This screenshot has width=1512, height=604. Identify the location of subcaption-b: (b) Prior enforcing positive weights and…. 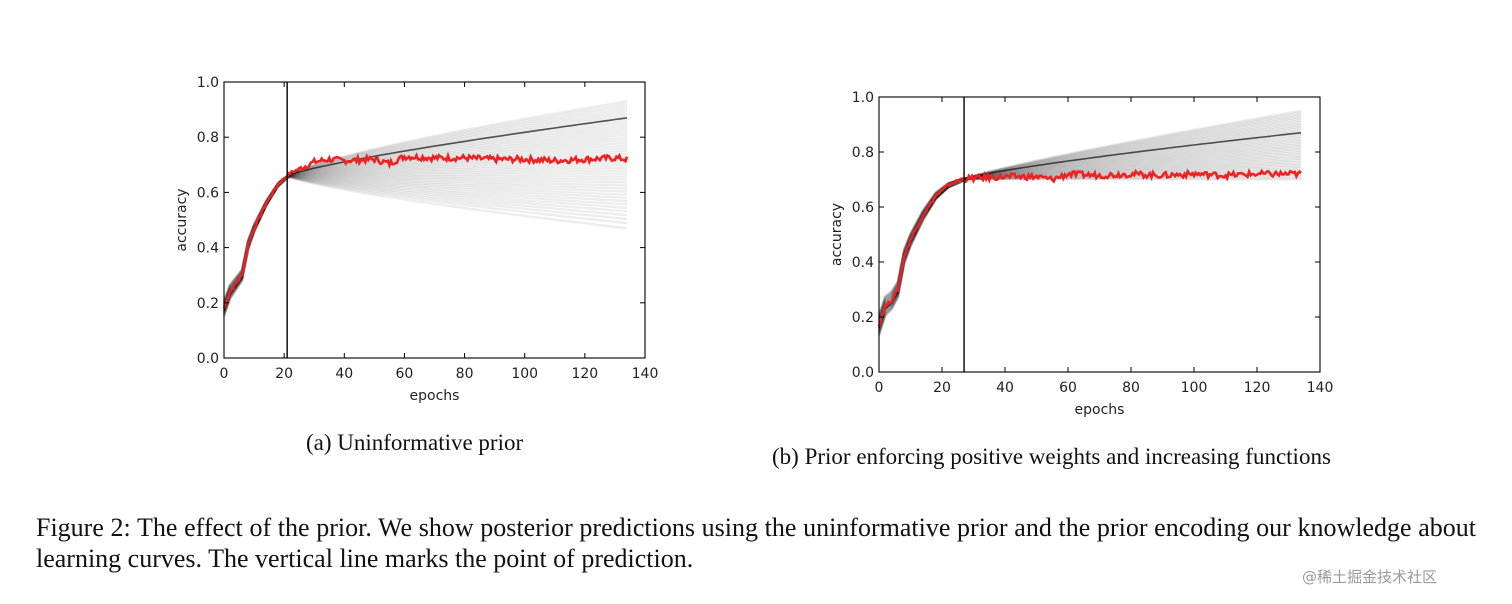
(1051, 456).